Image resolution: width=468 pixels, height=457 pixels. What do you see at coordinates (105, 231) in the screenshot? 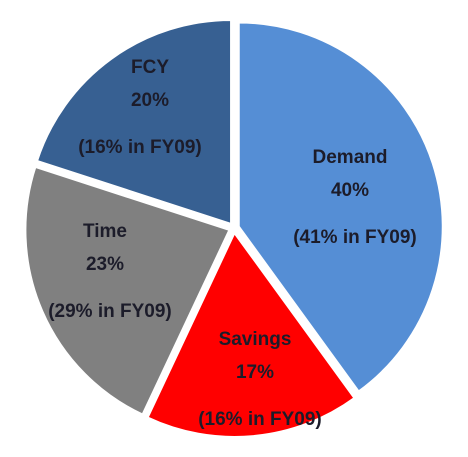
I see `slice-label: Time` at bounding box center [105, 231].